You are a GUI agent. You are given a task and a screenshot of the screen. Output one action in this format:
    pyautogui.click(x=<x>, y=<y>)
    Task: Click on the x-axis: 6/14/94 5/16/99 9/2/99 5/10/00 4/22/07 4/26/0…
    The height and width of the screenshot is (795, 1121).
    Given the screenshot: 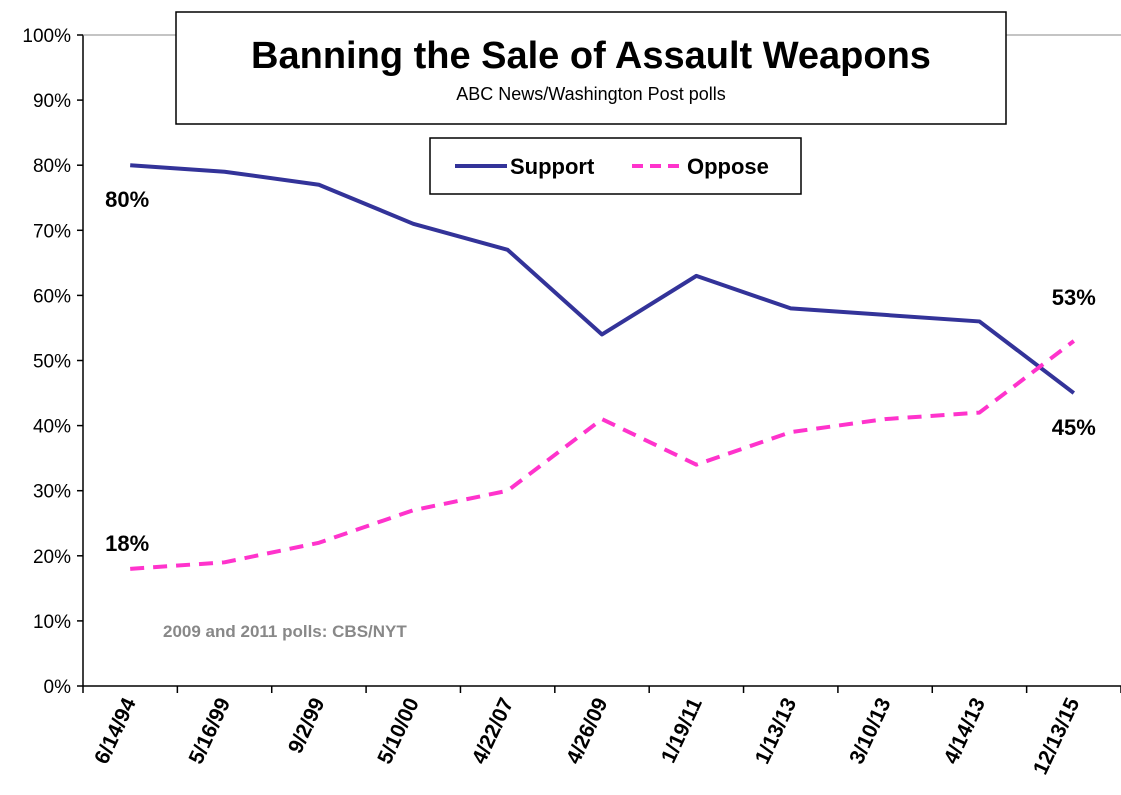 What is the action you would take?
    pyautogui.click(x=601, y=731)
    